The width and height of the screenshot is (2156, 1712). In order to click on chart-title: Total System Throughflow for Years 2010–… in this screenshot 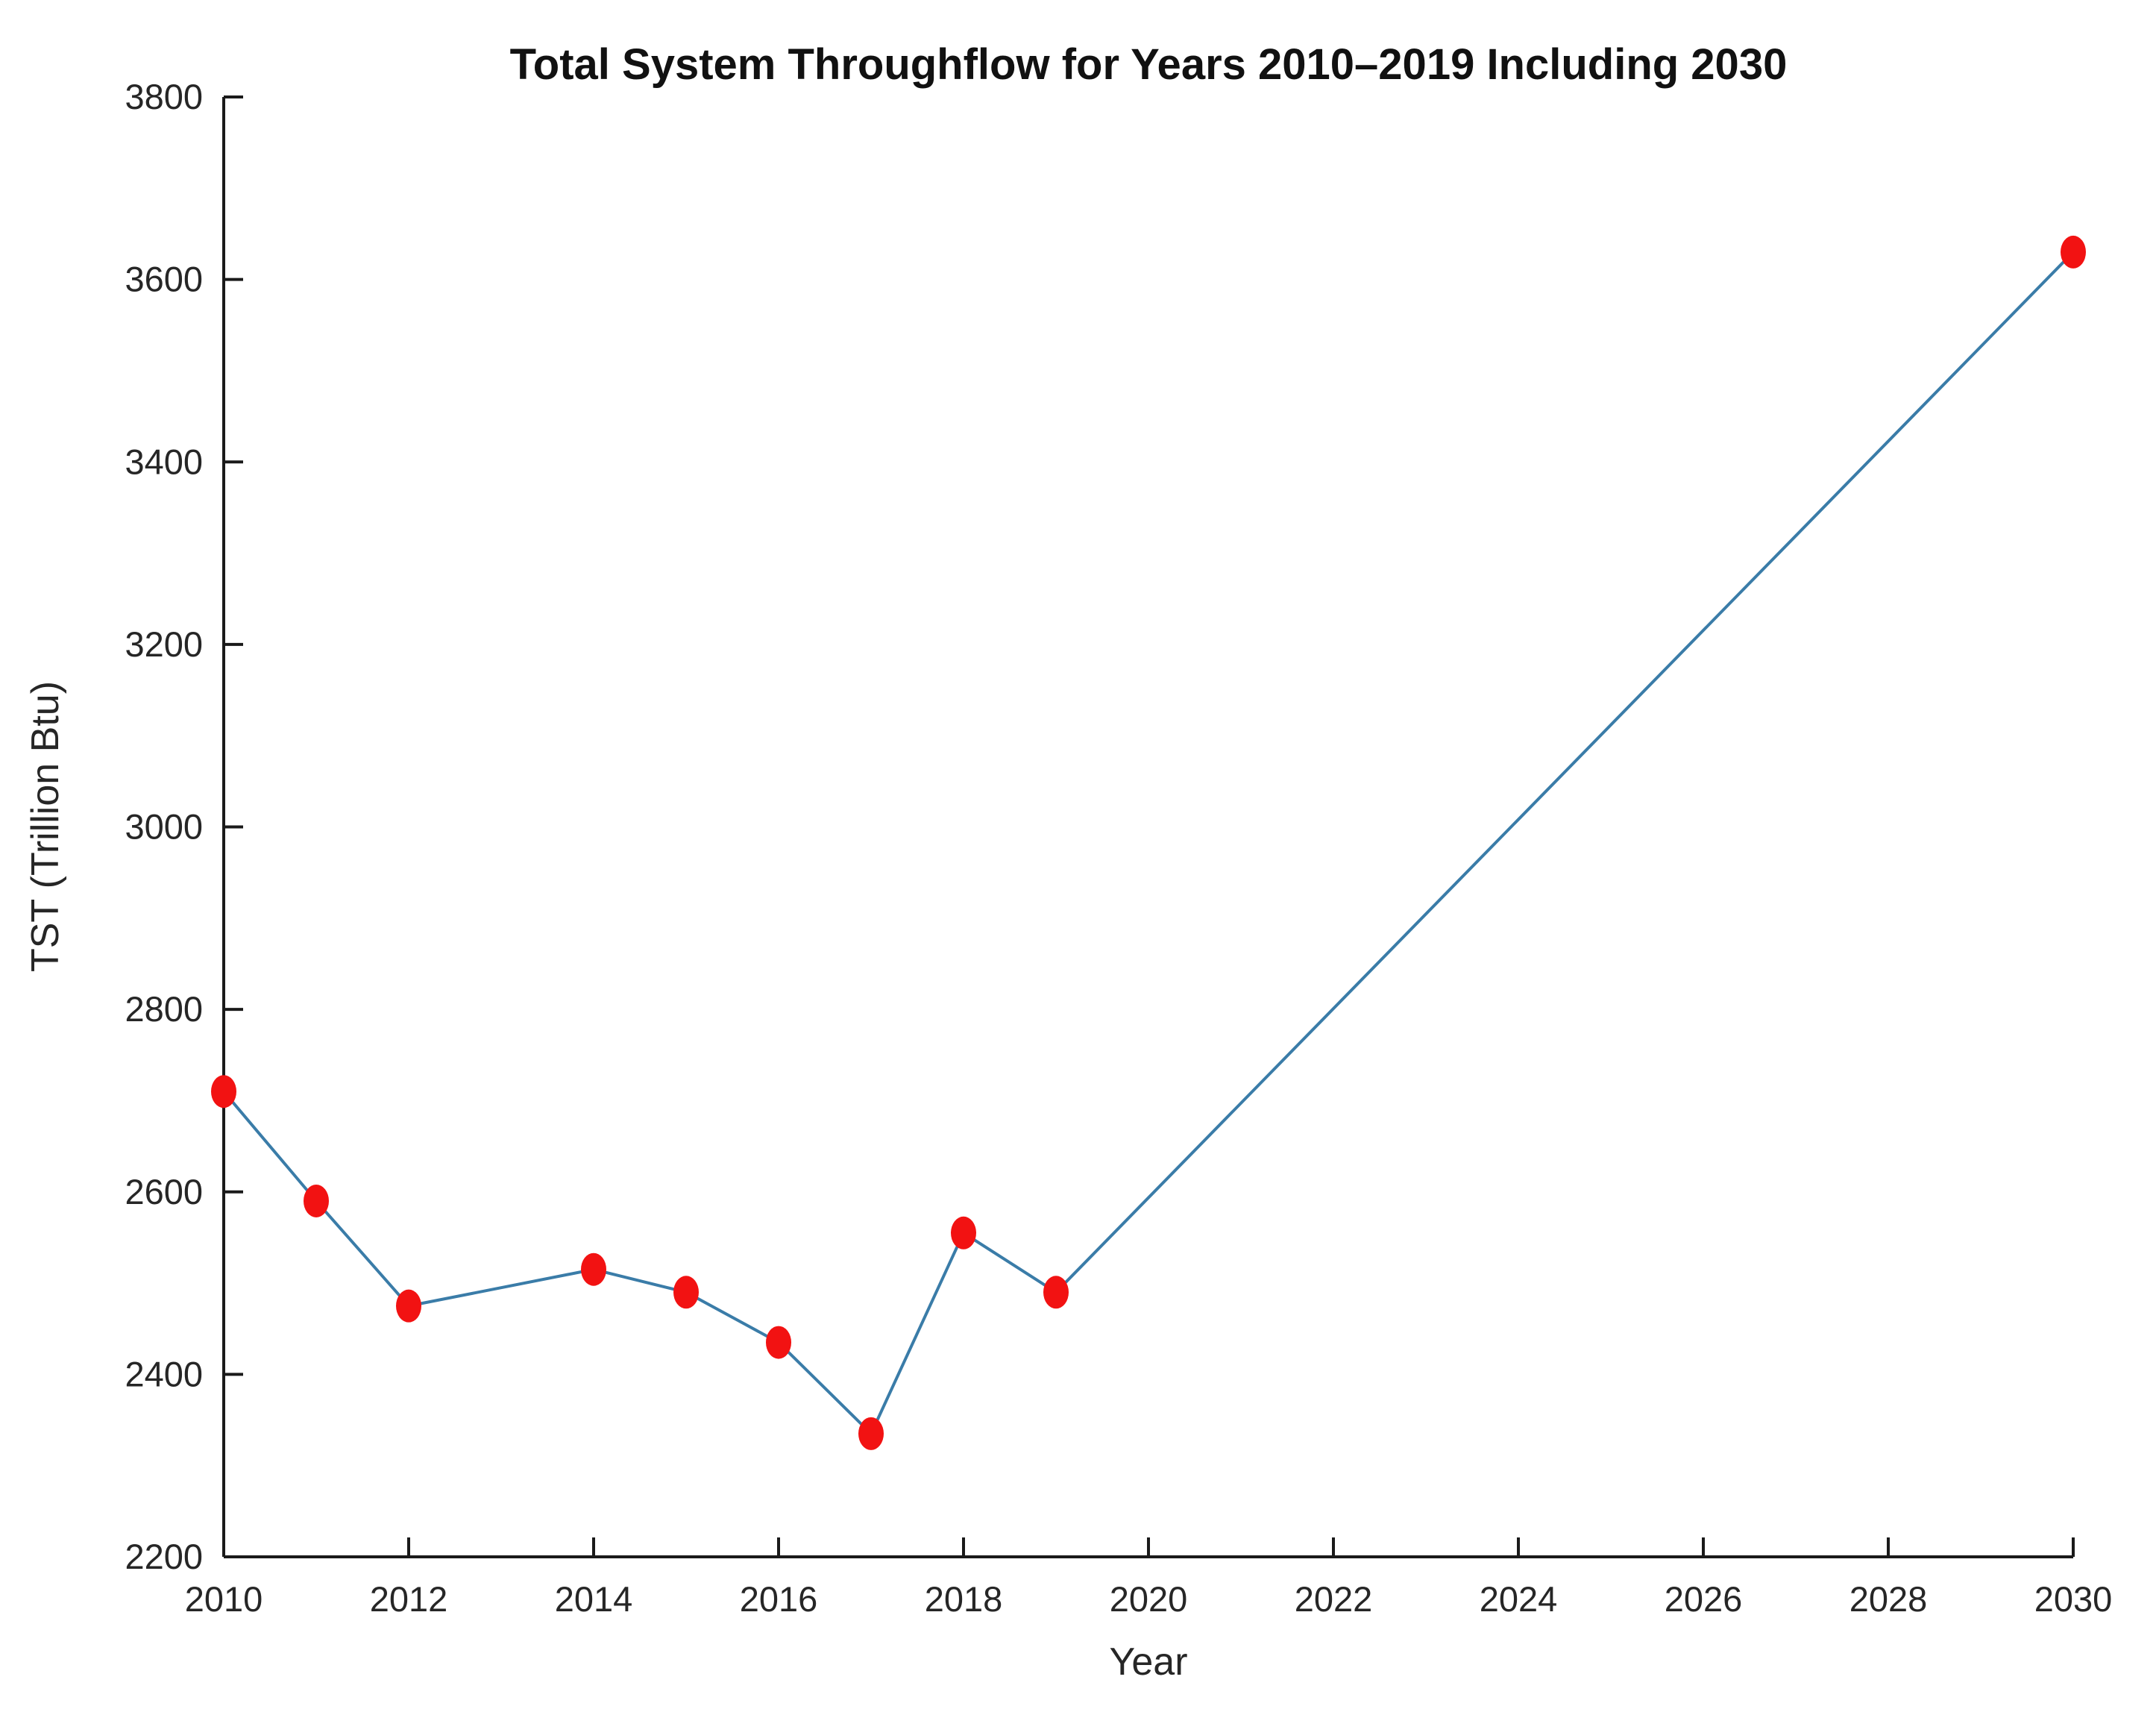, I will do `click(1149, 64)`.